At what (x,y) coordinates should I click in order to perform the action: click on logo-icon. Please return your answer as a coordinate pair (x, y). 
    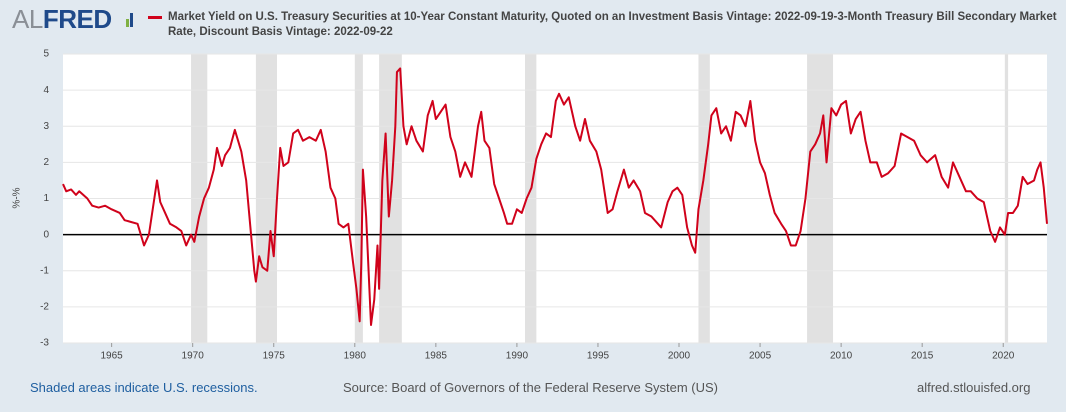
    Looking at the image, I should click on (129, 20).